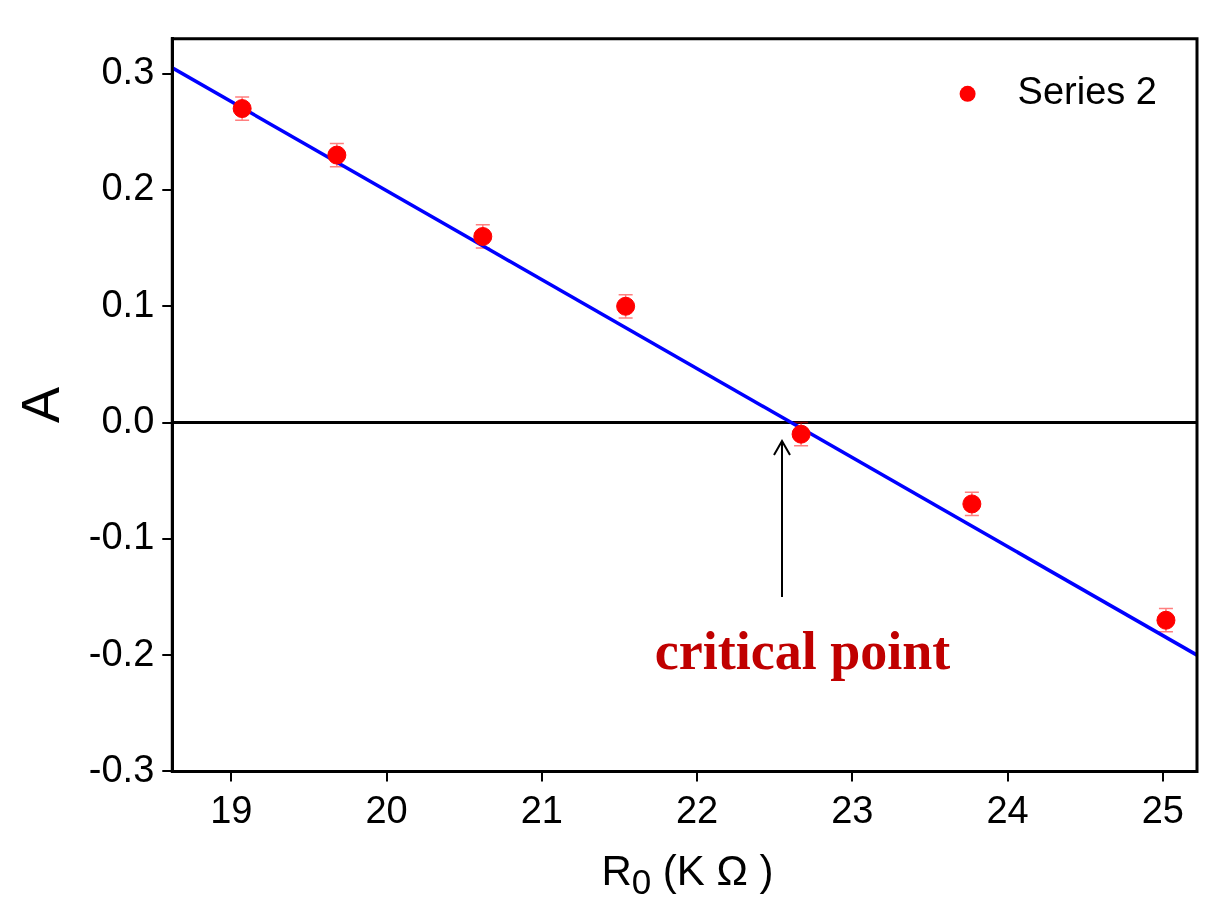 Image resolution: width=1215 pixels, height=916 pixels. Describe the element at coordinates (121, 768) in the screenshot. I see `y-tick-label: -0.3` at that location.